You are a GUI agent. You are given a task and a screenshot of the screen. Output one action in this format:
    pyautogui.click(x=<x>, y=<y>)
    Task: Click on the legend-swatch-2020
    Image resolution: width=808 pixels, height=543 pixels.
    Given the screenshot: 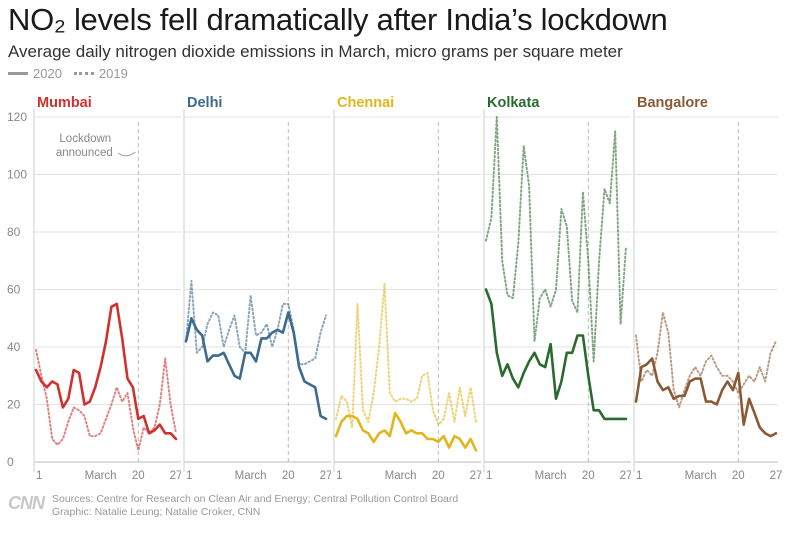 What is the action you would take?
    pyautogui.click(x=18, y=73)
    